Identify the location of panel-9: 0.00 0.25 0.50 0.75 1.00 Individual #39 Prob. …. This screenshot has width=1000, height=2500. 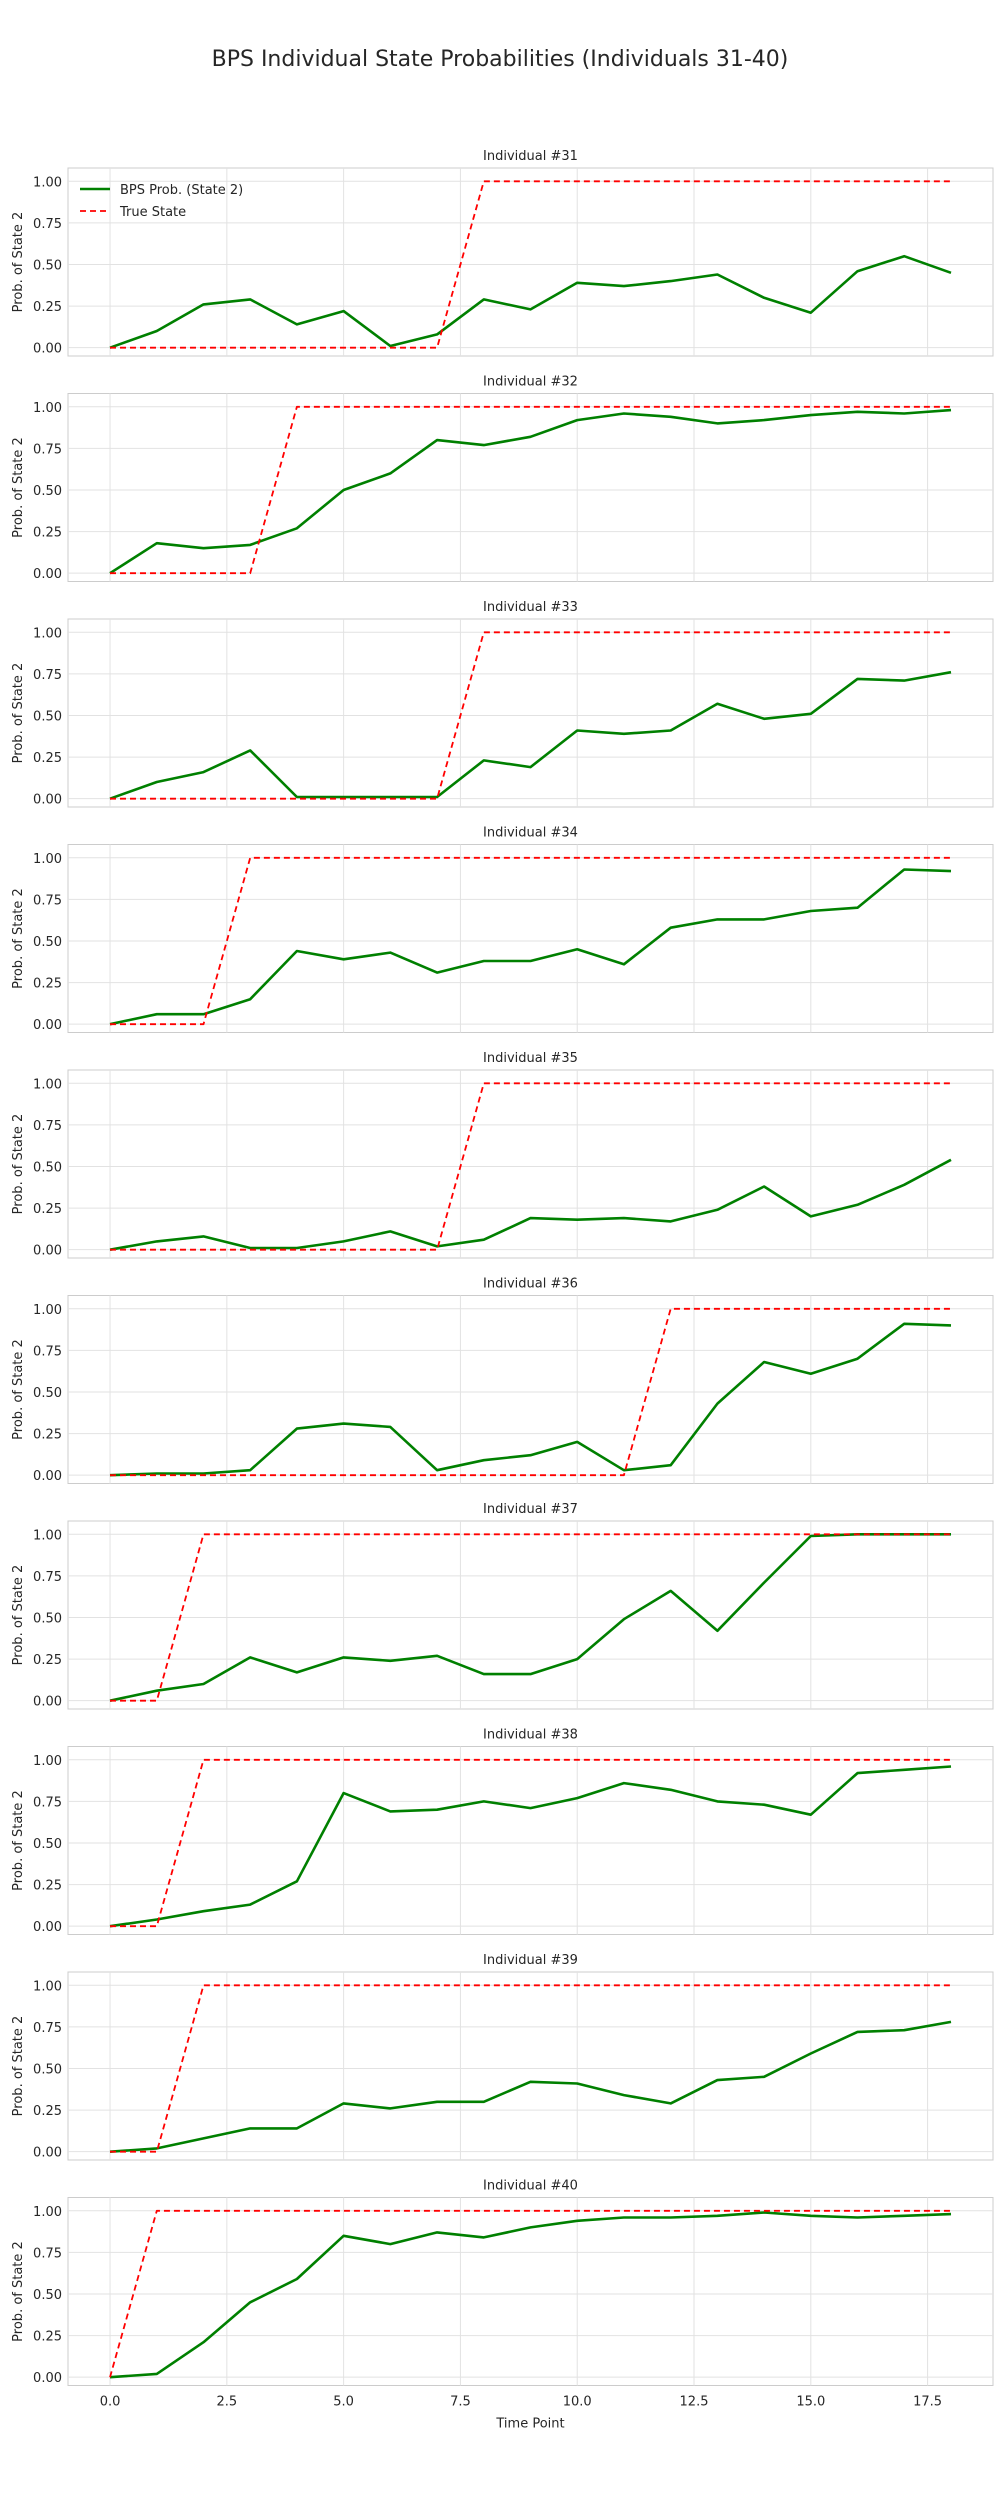
(502, 2057).